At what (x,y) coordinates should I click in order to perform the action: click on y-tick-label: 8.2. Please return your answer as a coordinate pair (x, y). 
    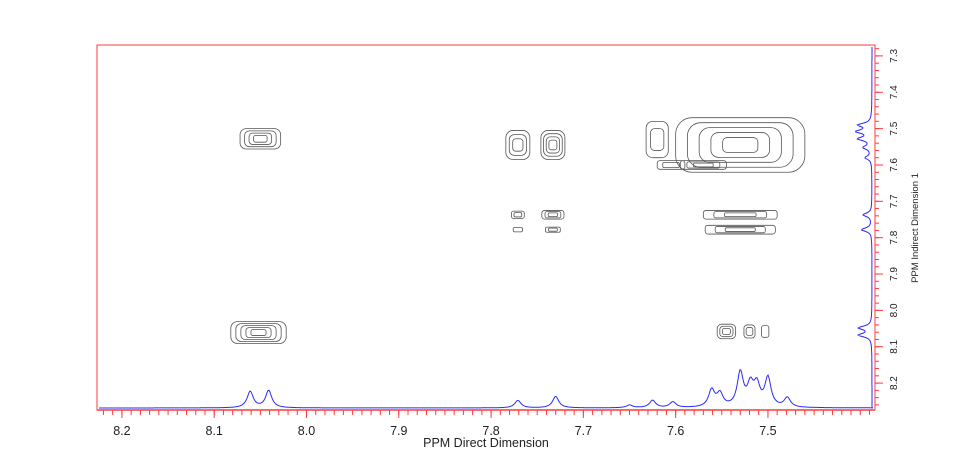
    Looking at the image, I should click on (894, 383).